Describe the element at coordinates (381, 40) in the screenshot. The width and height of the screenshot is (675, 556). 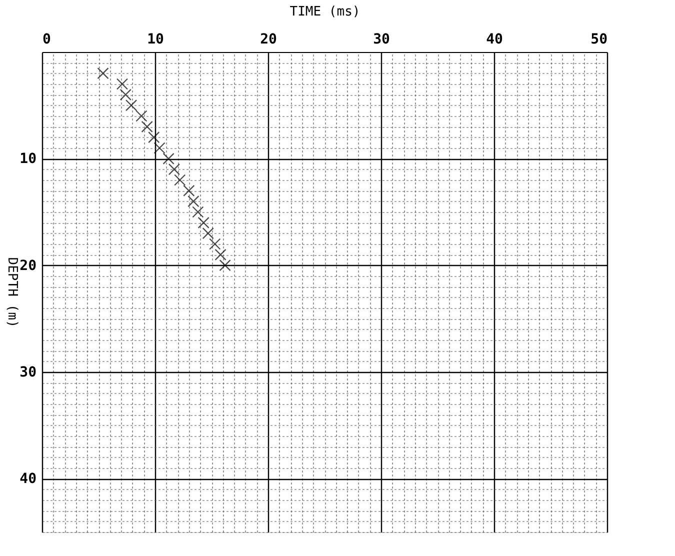
I see `x-tick-label: 30` at that location.